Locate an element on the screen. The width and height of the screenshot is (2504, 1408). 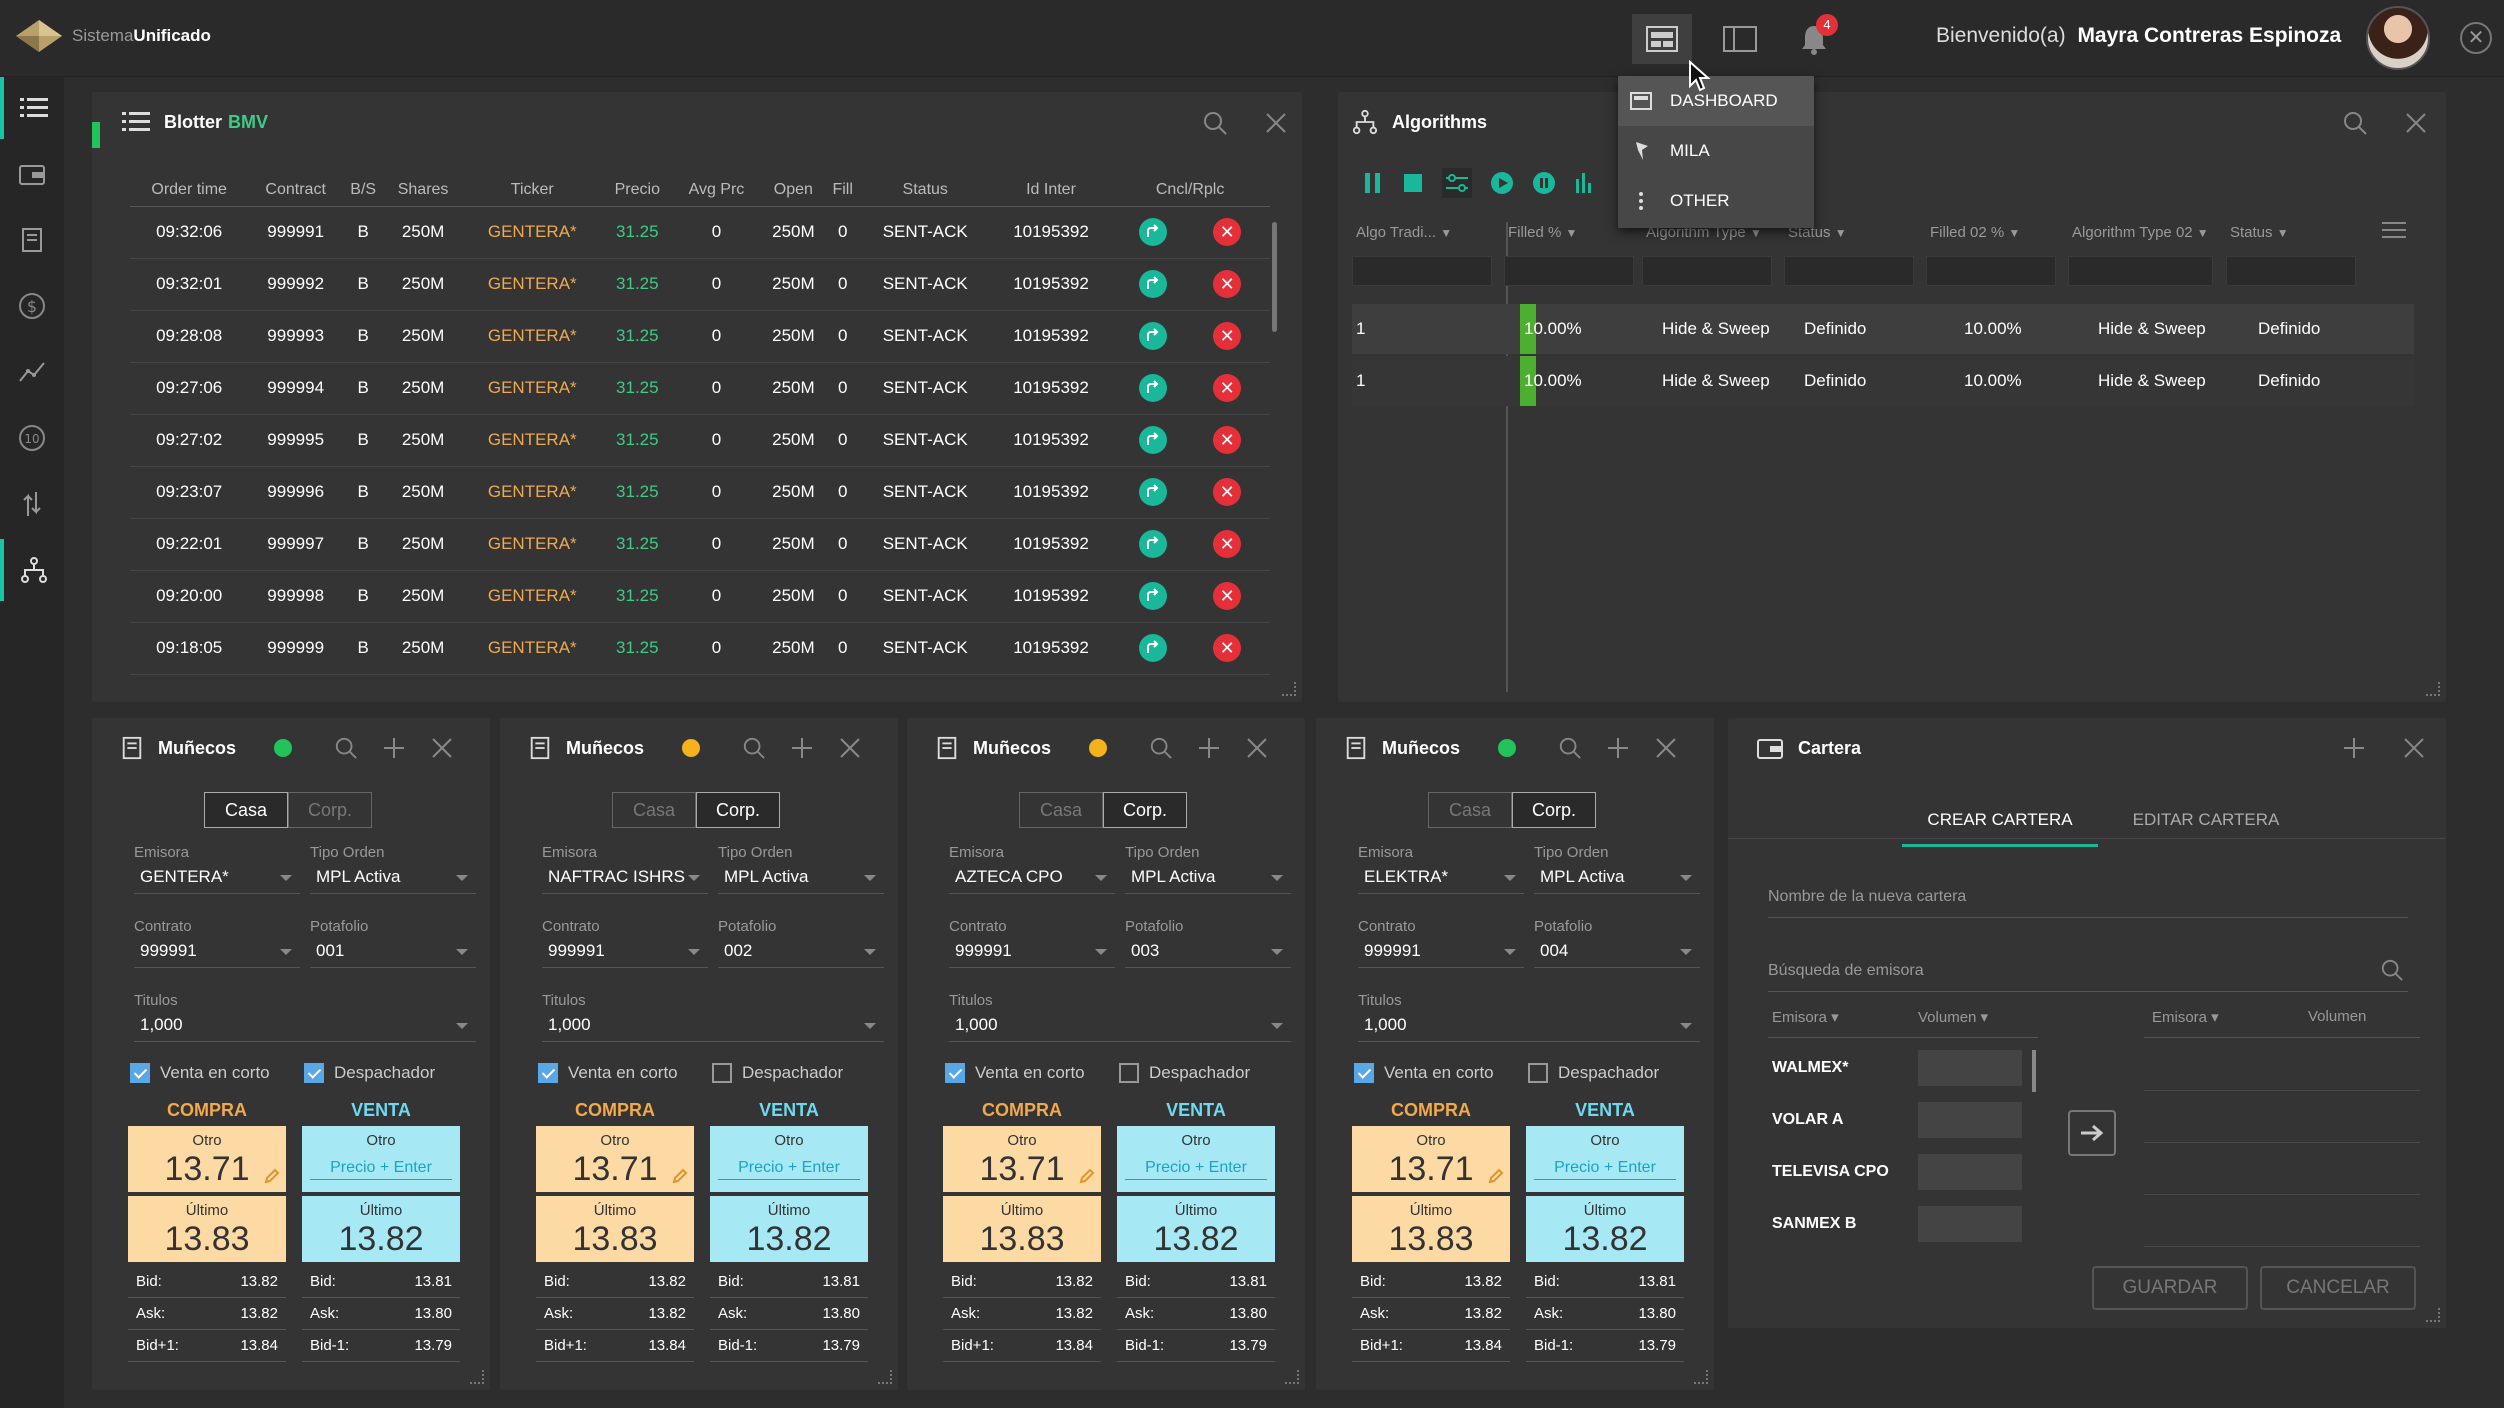
nav-blotter is located at coordinates (32, 108).